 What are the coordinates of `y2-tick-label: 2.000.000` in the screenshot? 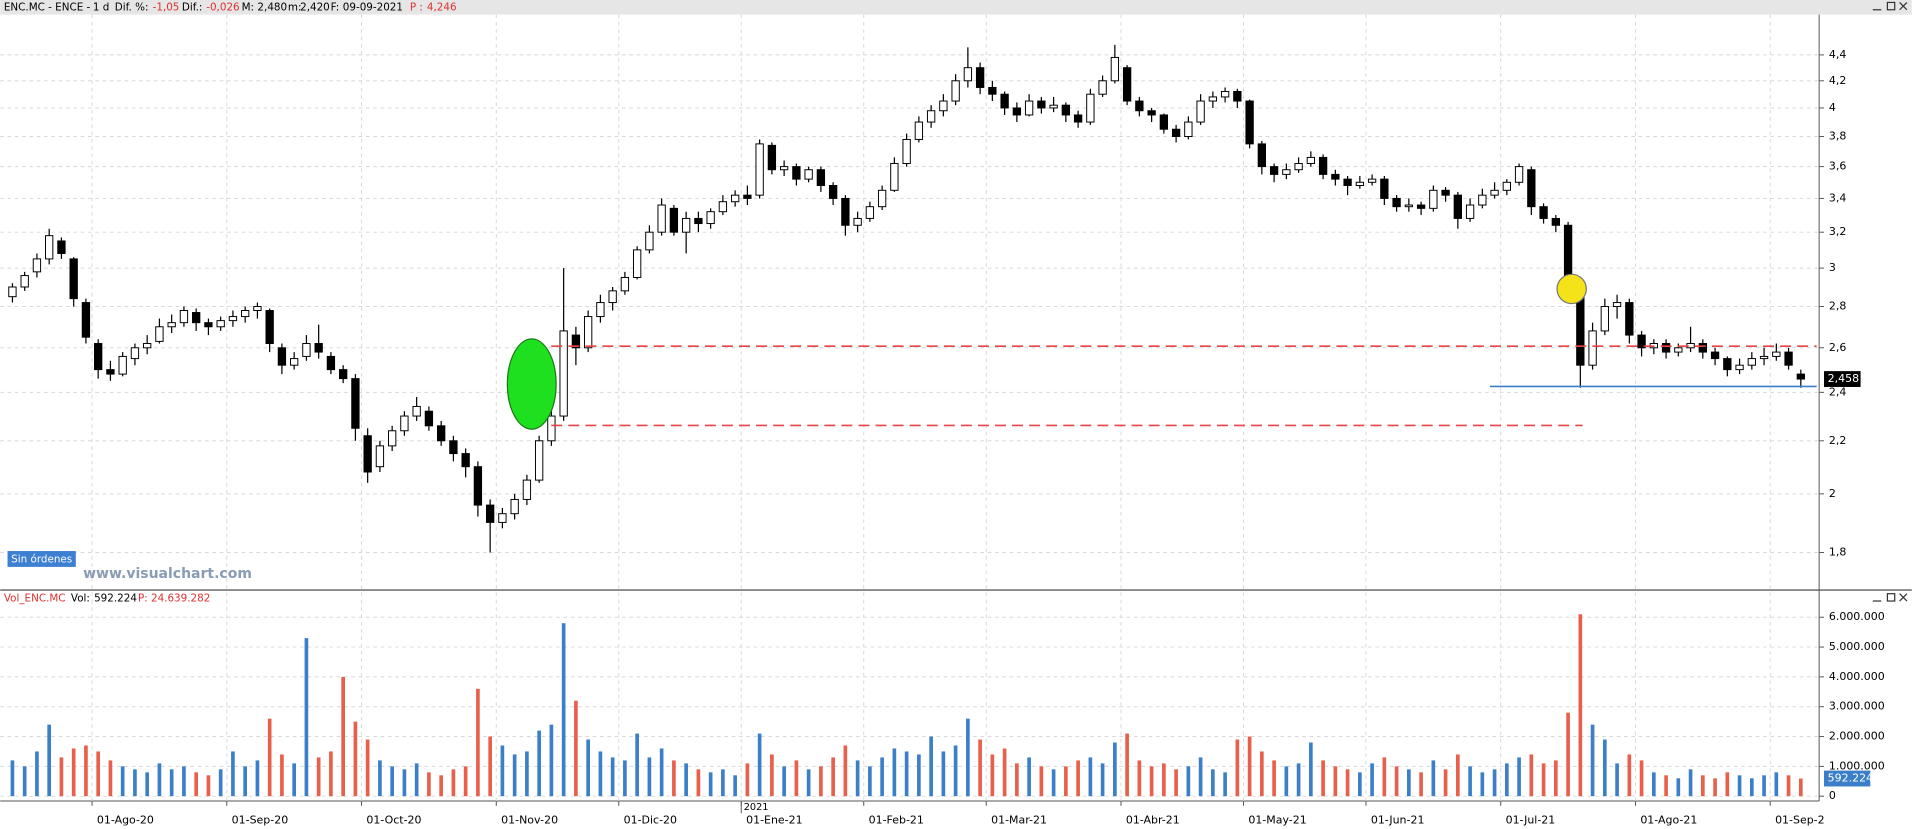 It's located at (1857, 736).